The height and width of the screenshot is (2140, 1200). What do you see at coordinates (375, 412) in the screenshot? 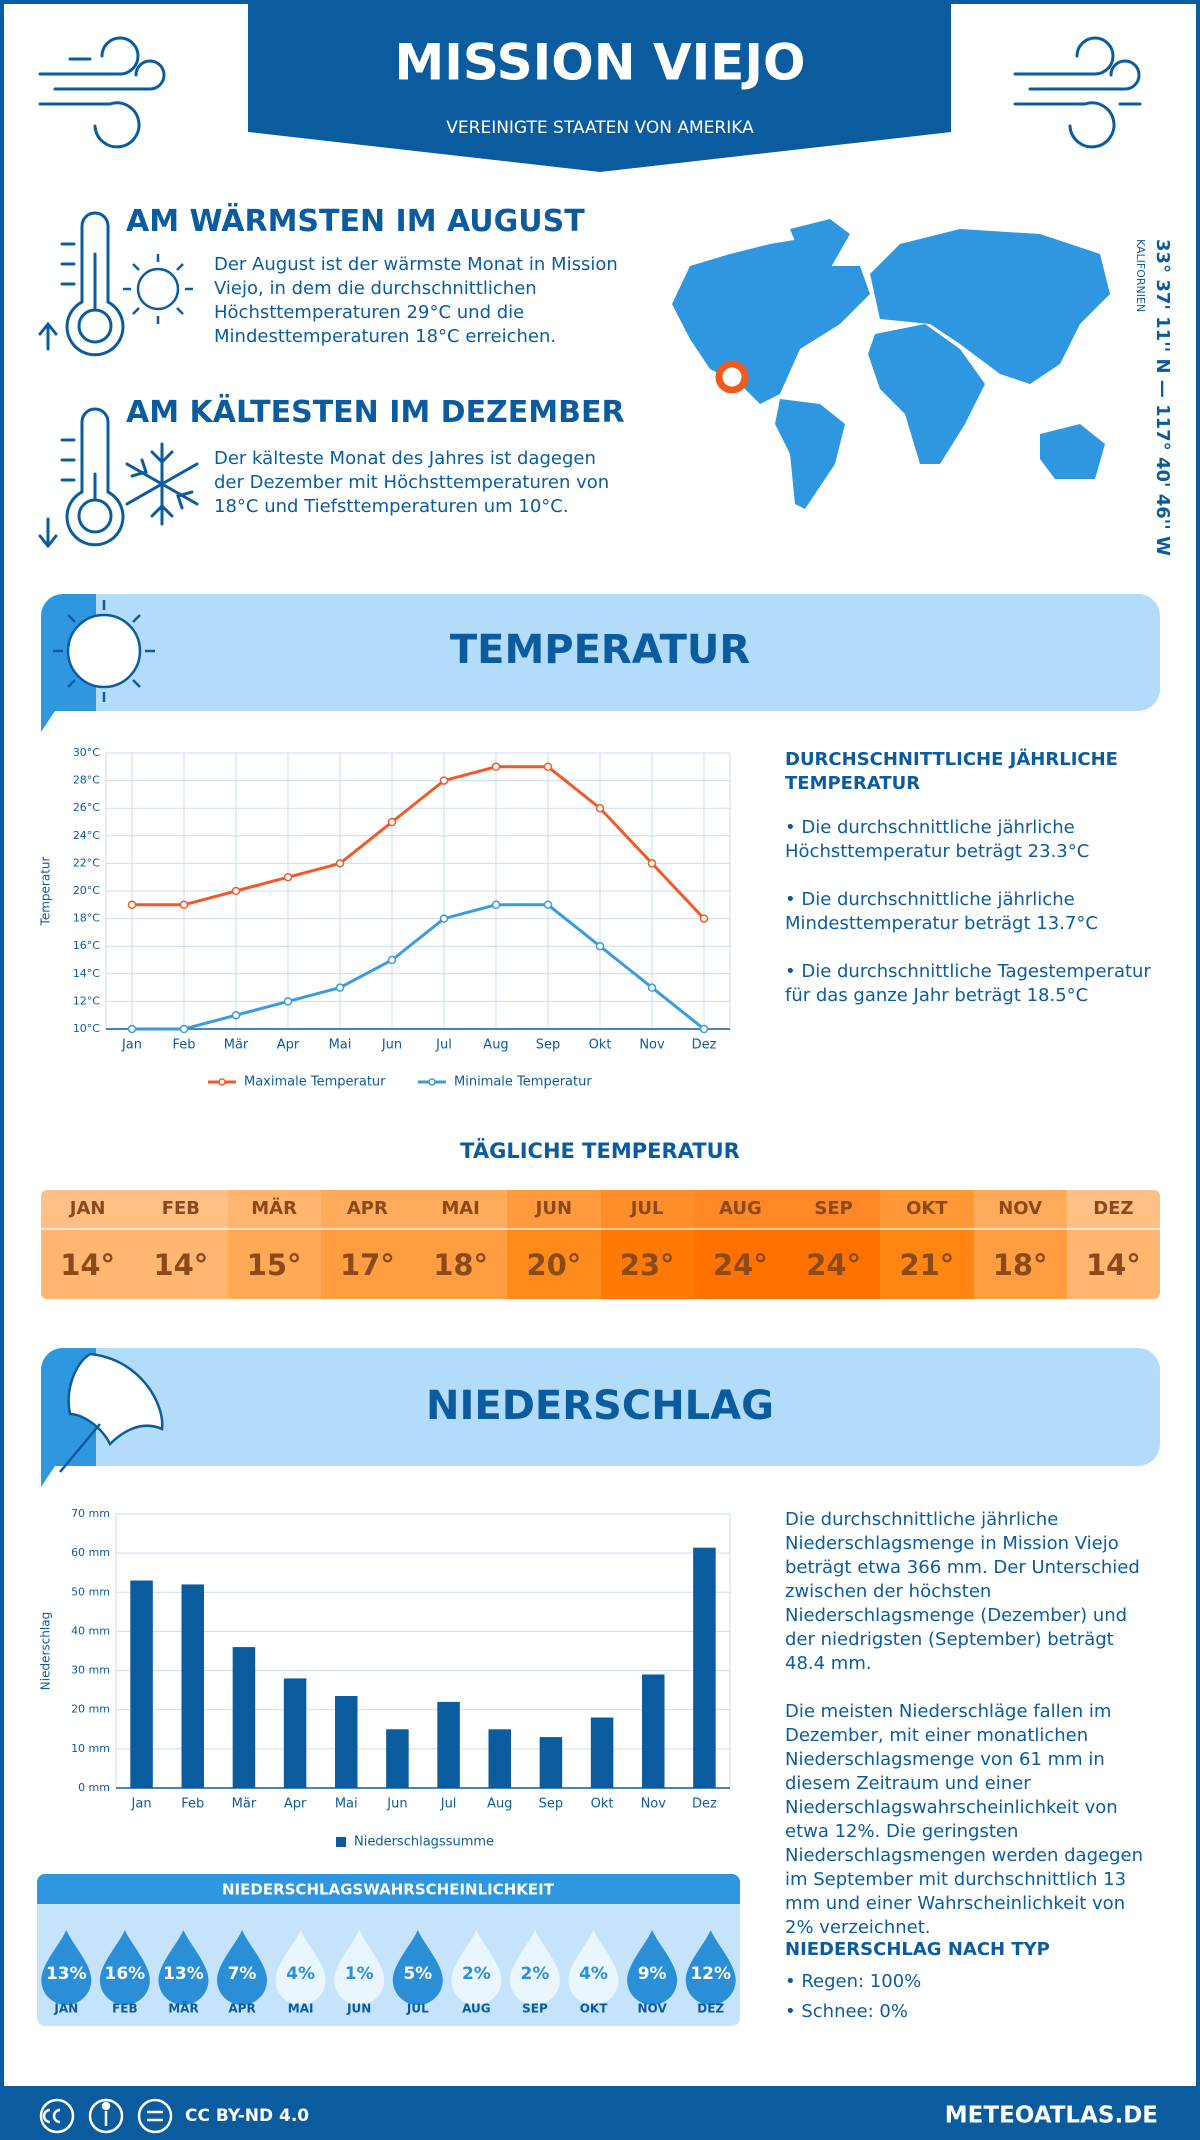
I see `coldest-title: AM KÄLTESTEN IM DEZEMBER` at bounding box center [375, 412].